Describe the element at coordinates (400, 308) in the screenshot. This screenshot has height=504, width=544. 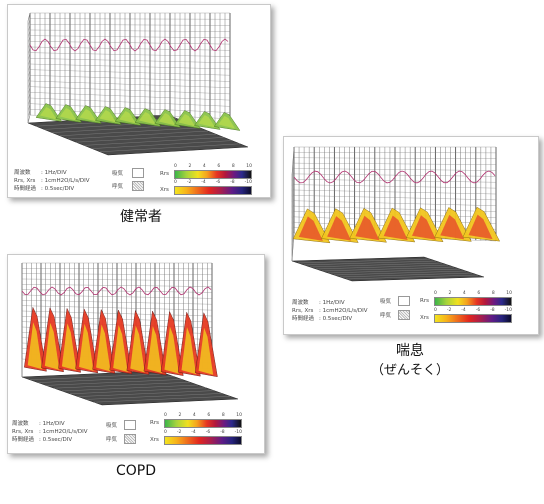
I see `asthma-phase-key: 吸気 呼気` at that location.